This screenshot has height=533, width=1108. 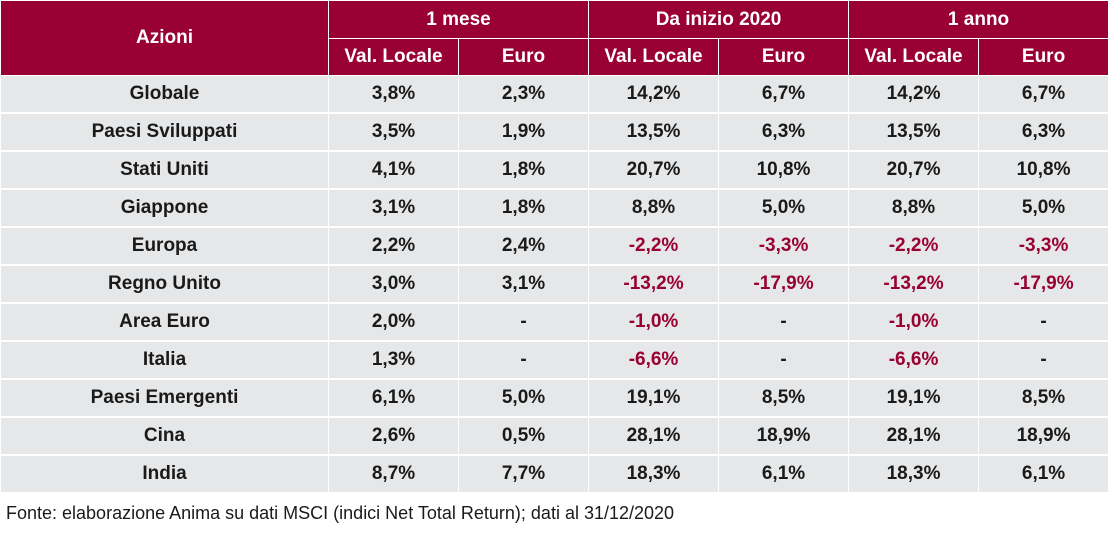 I want to click on table-cell: 6,3%, so click(x=784, y=132).